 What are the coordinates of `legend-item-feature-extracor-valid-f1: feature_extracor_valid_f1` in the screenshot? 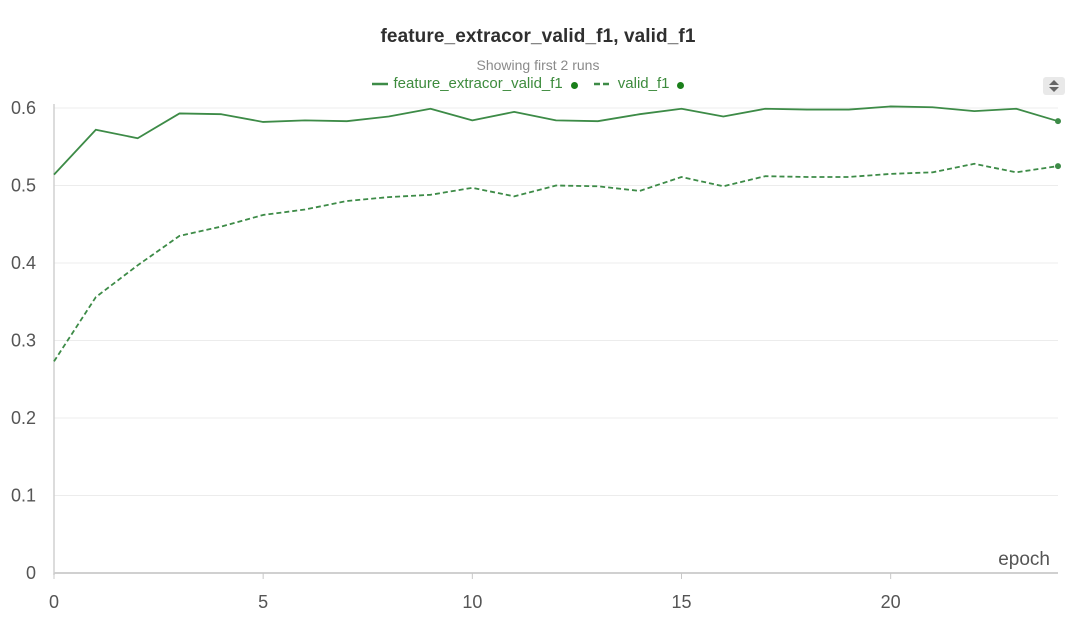 It's located at (474, 83).